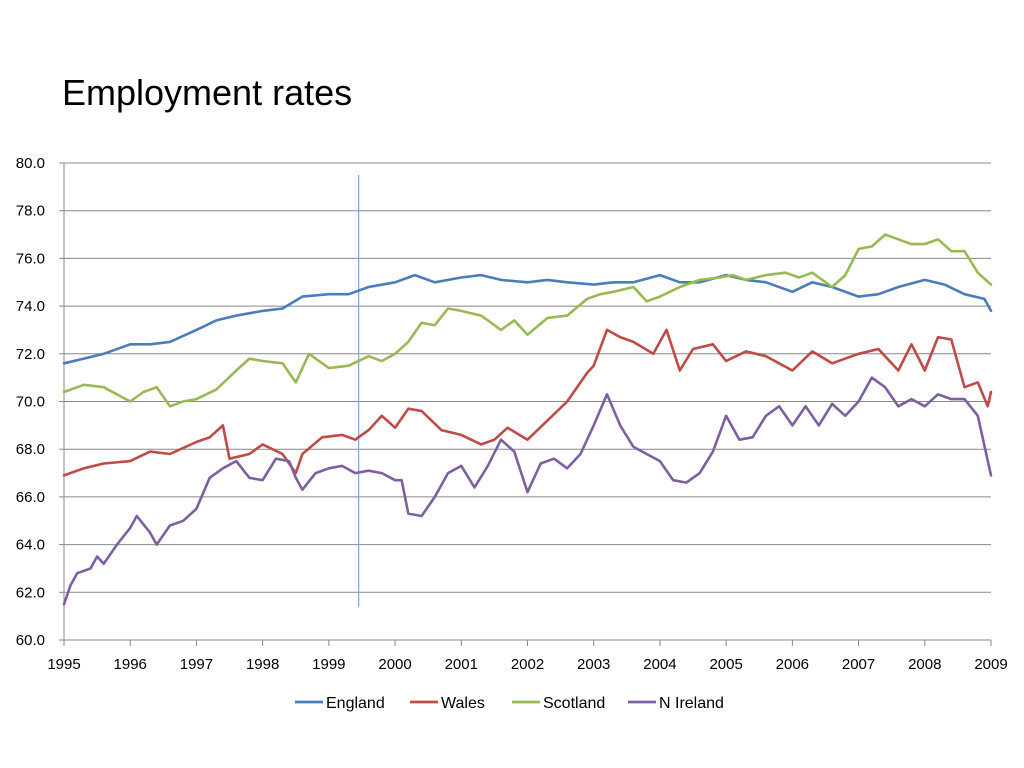 The height and width of the screenshot is (768, 1024). What do you see at coordinates (30, 497) in the screenshot?
I see `y-tick-label: 66.0` at bounding box center [30, 497].